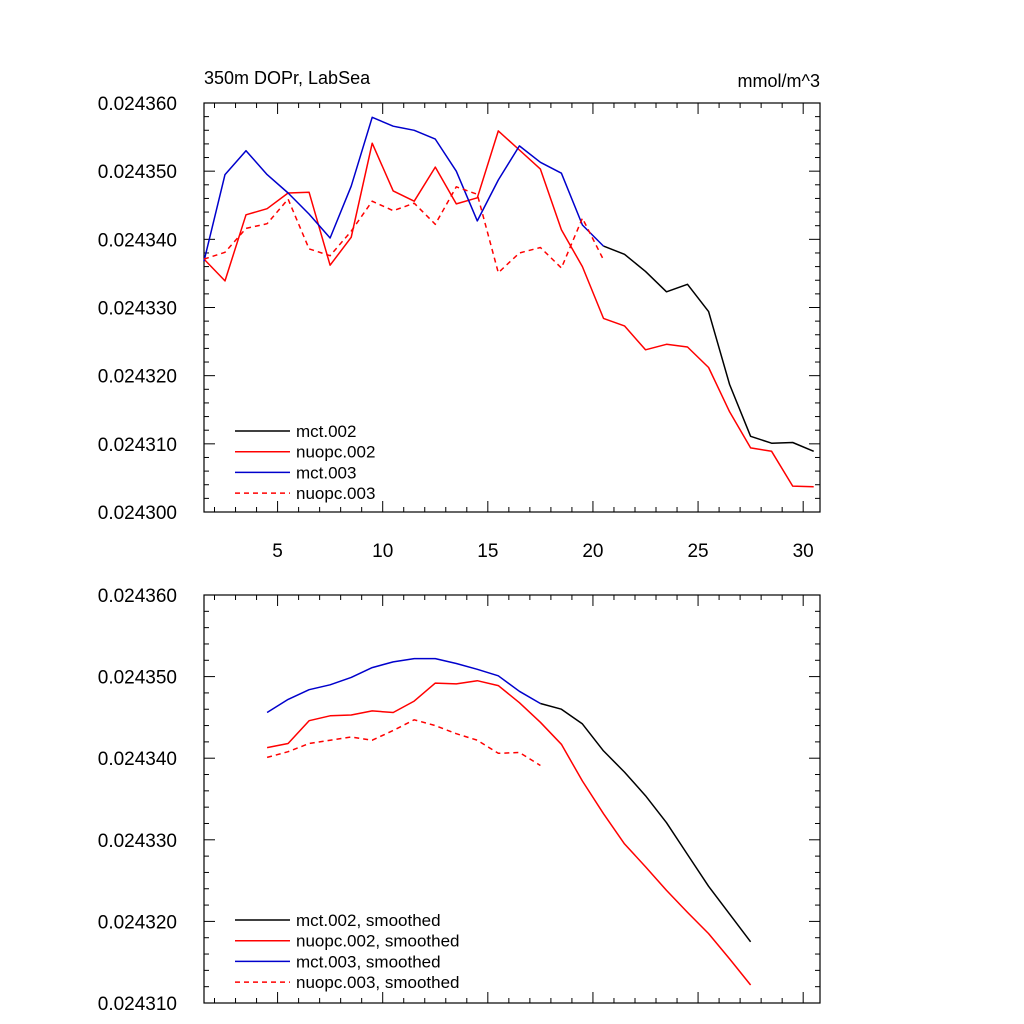  I want to click on x-tick-label: 15, so click(487, 551).